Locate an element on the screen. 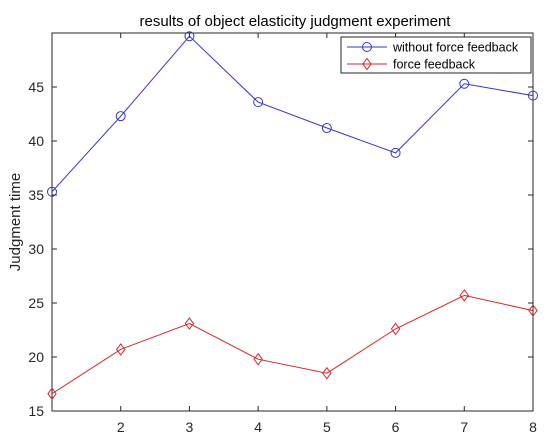 Image resolution: width=550 pixels, height=447 pixels. x-tick-label: 6 is located at coordinates (396, 427).